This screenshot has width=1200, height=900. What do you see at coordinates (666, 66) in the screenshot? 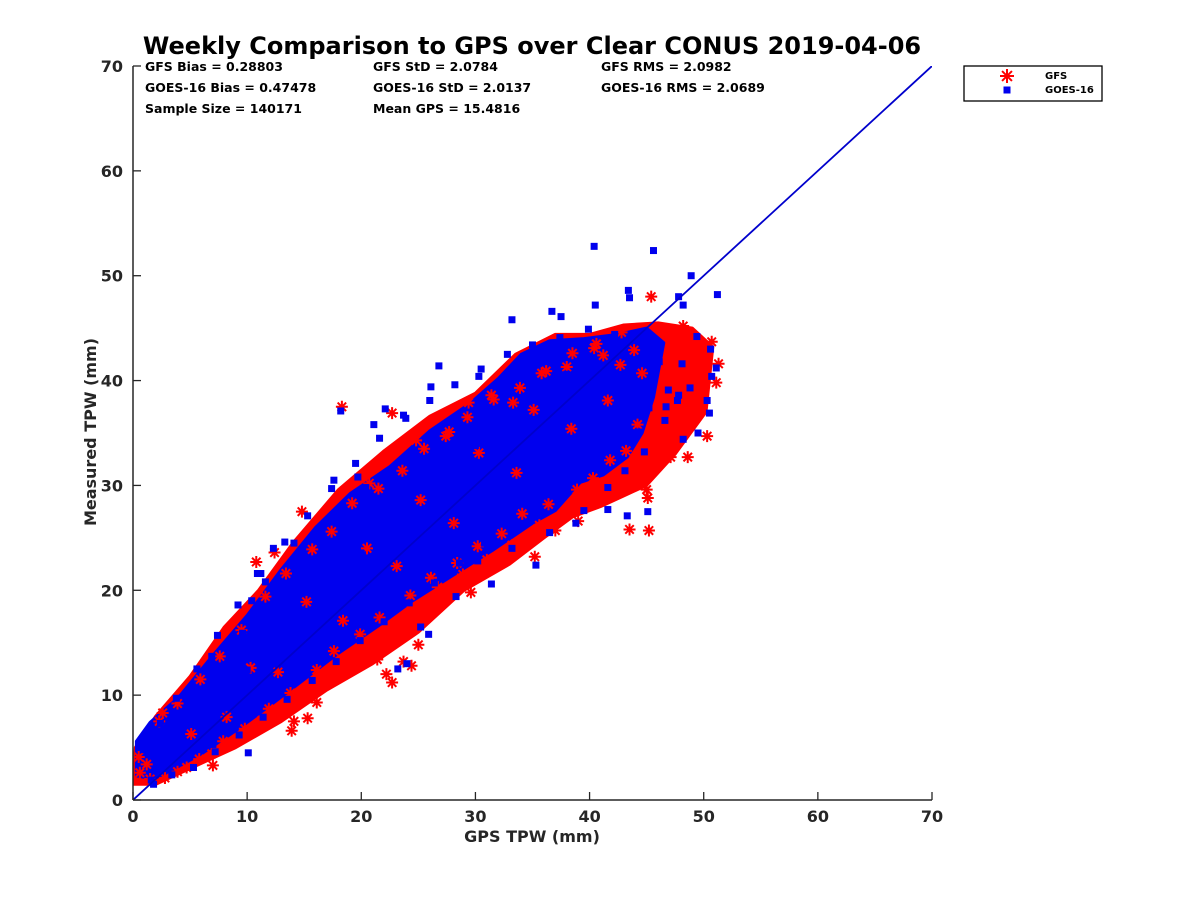
I see `stat-gfs-rms: GFS RMS = 2.0982` at bounding box center [666, 66].